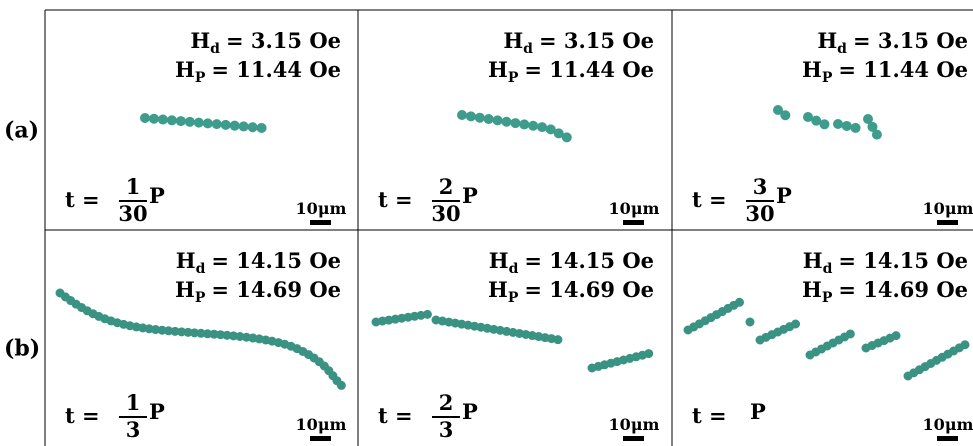 This screenshot has height=446, width=973. I want to click on row-label: (a), so click(21, 131).